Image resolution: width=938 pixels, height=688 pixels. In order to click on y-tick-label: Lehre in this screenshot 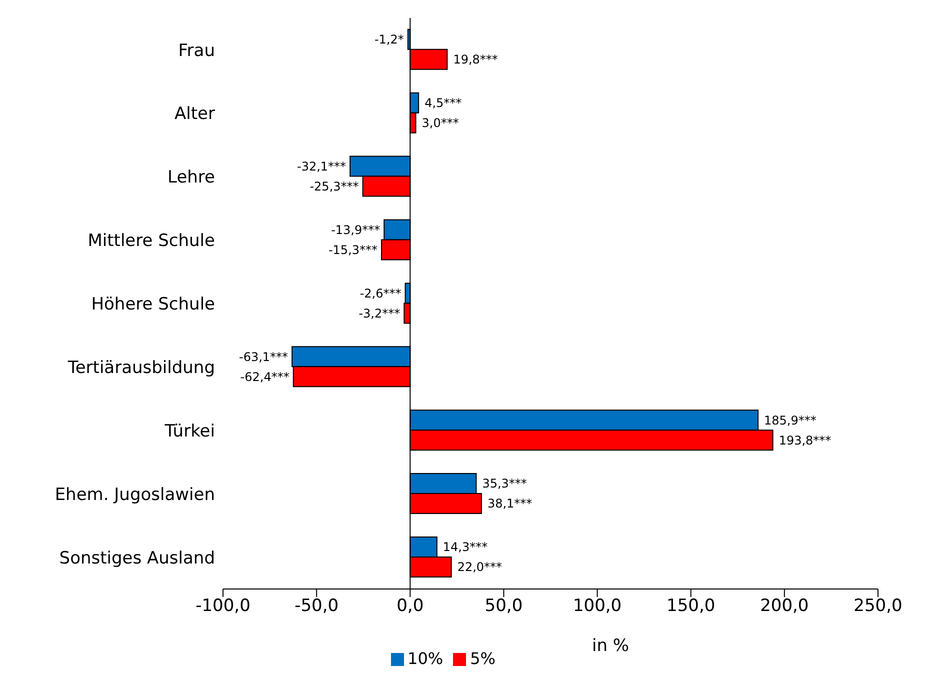, I will do `click(191, 178)`.